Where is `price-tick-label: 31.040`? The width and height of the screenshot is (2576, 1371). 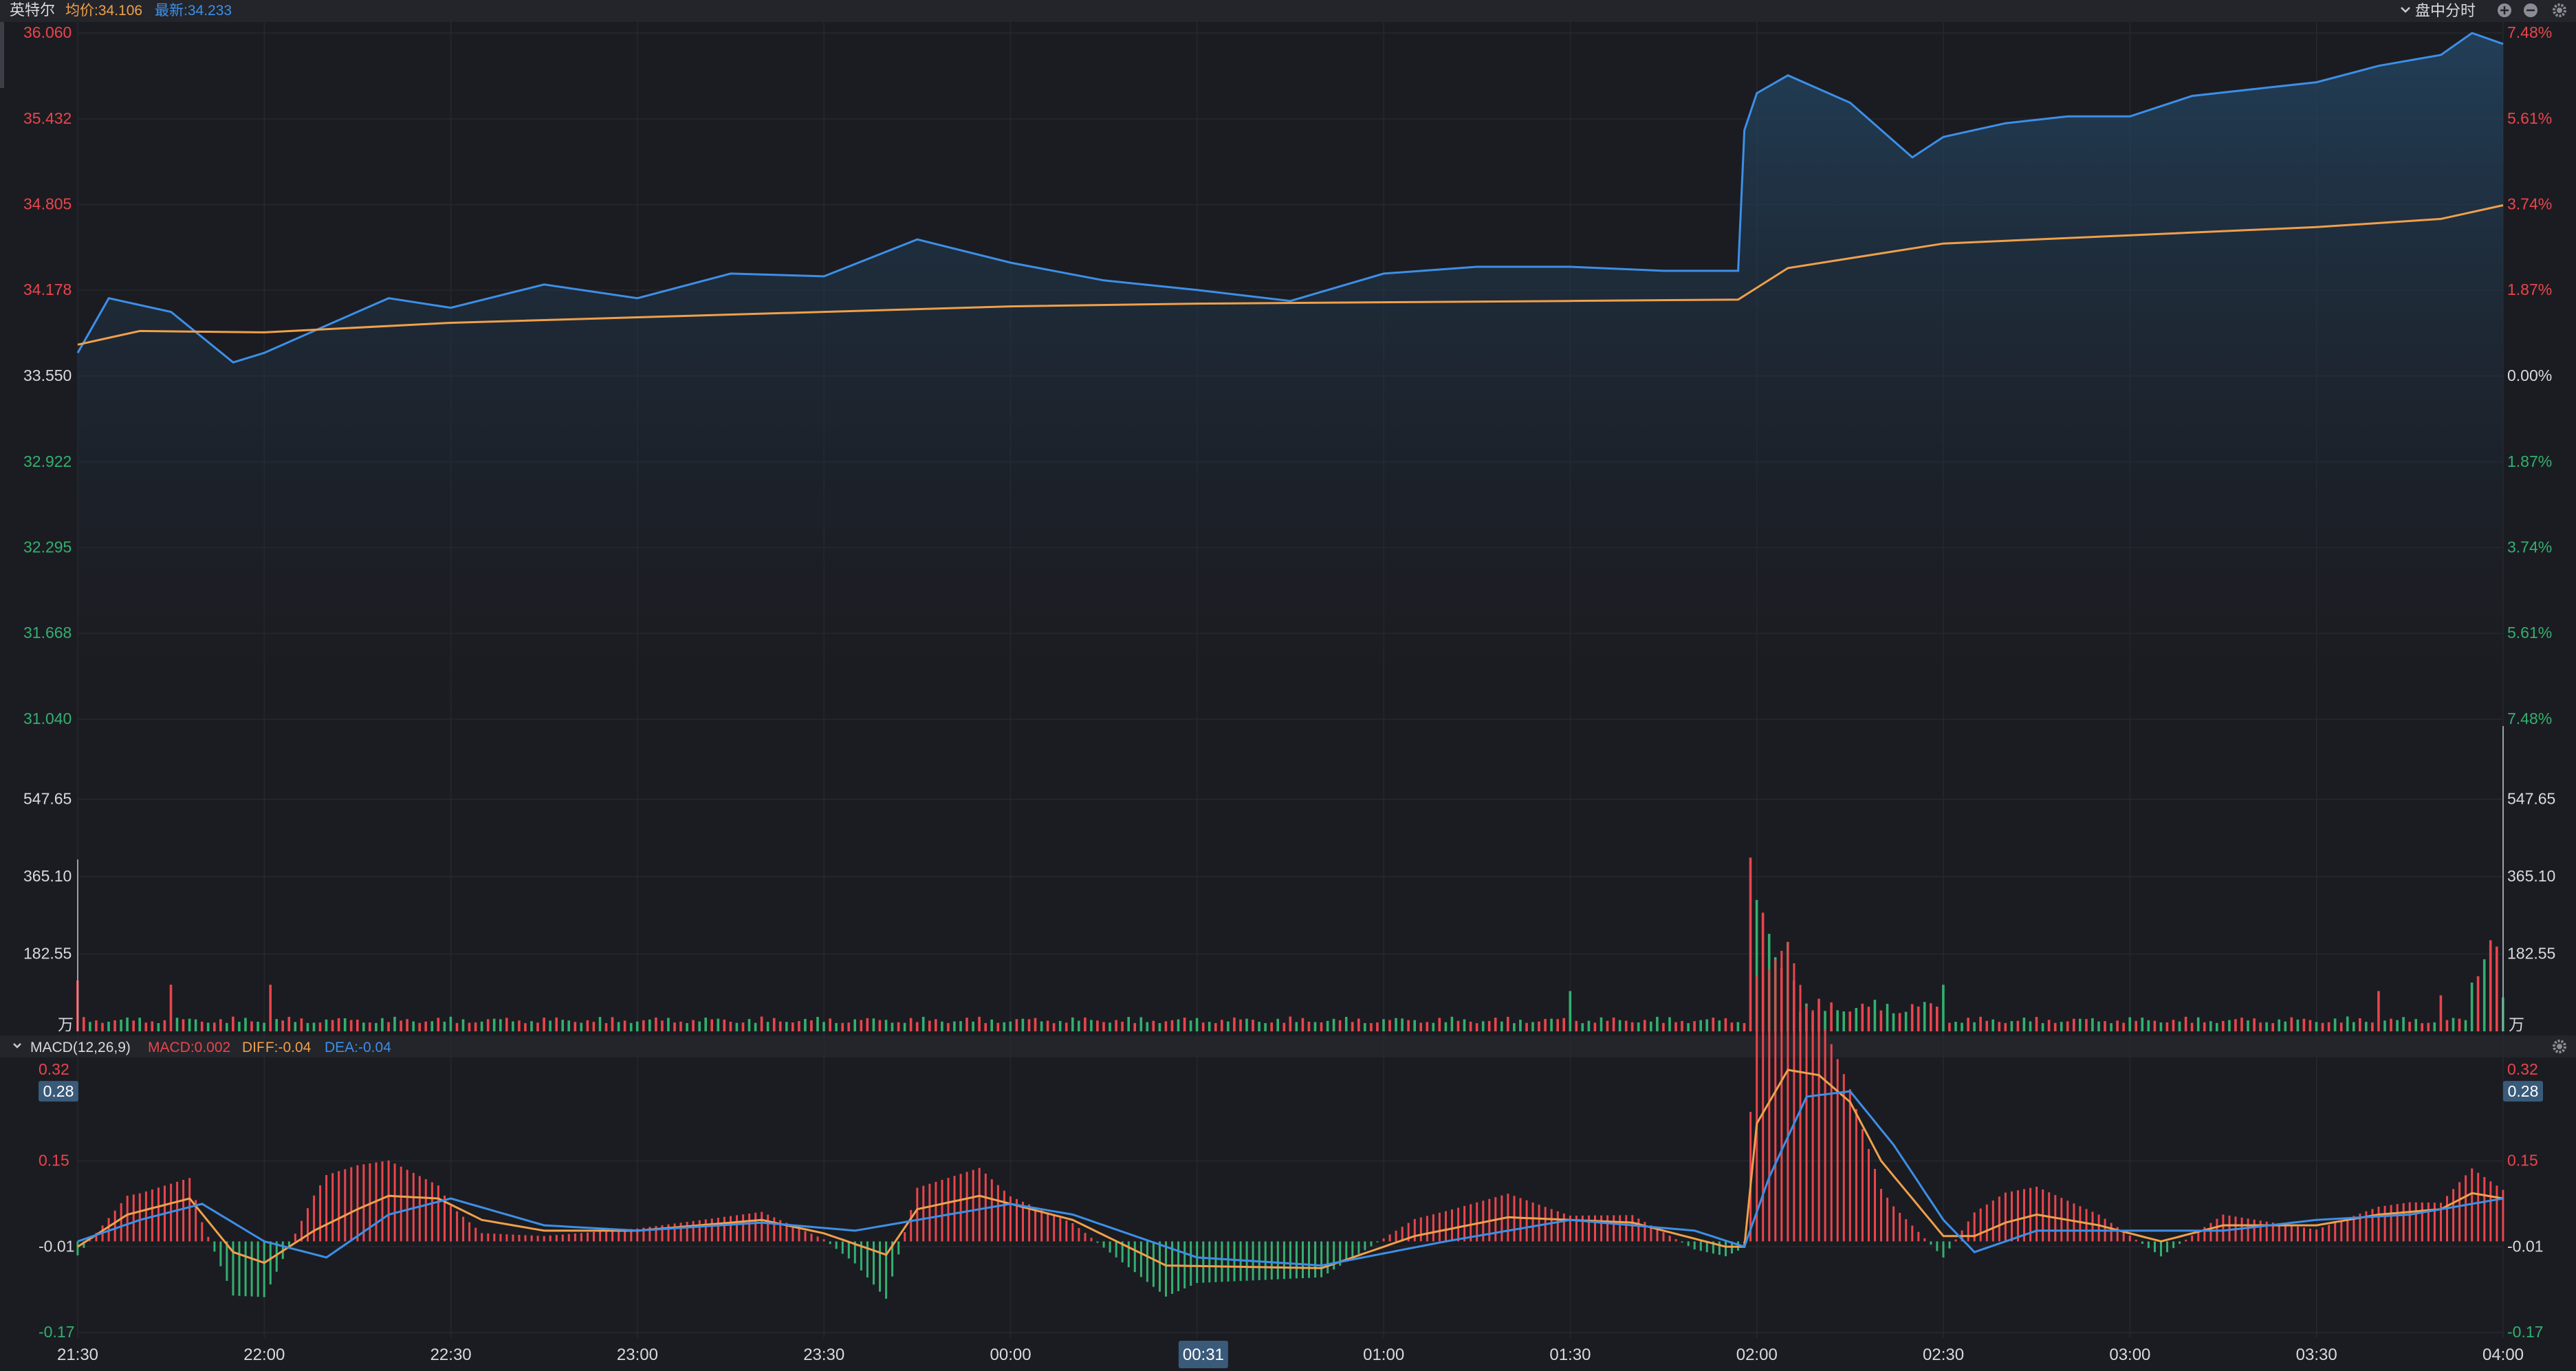 price-tick-label: 31.040 is located at coordinates (47, 718).